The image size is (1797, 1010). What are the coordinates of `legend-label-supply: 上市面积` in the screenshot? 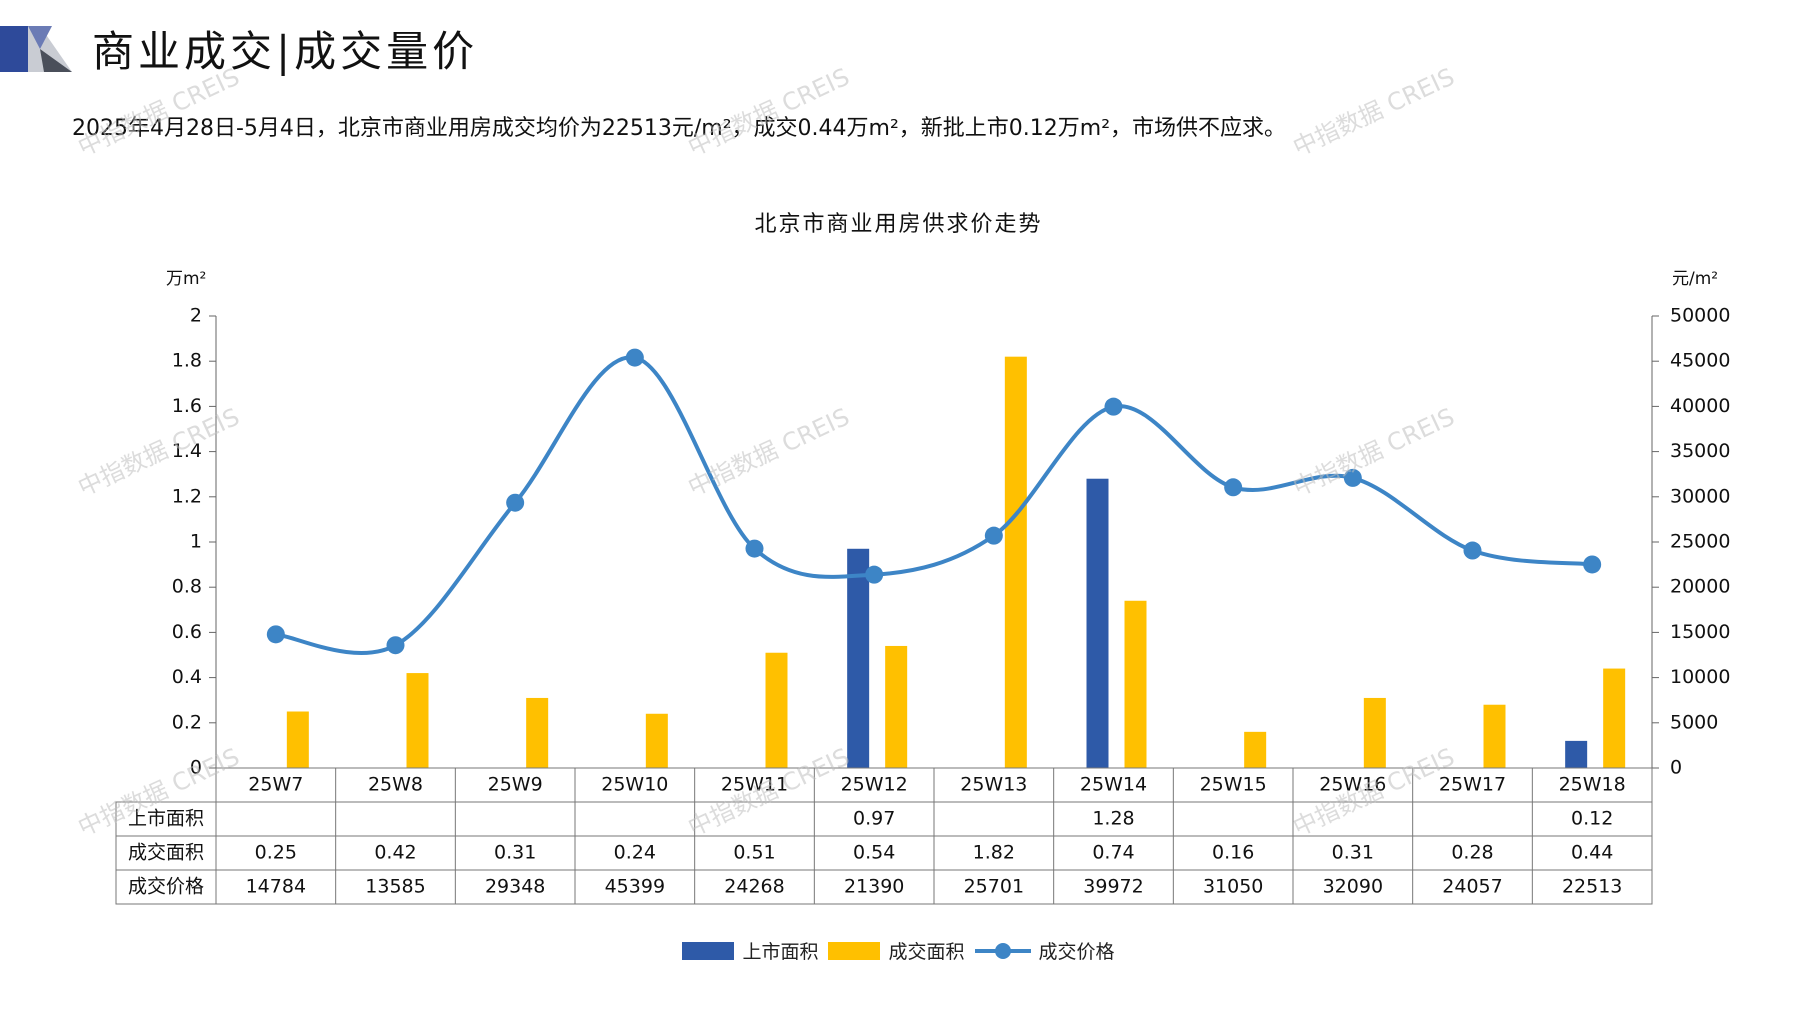 It's located at (780, 952).